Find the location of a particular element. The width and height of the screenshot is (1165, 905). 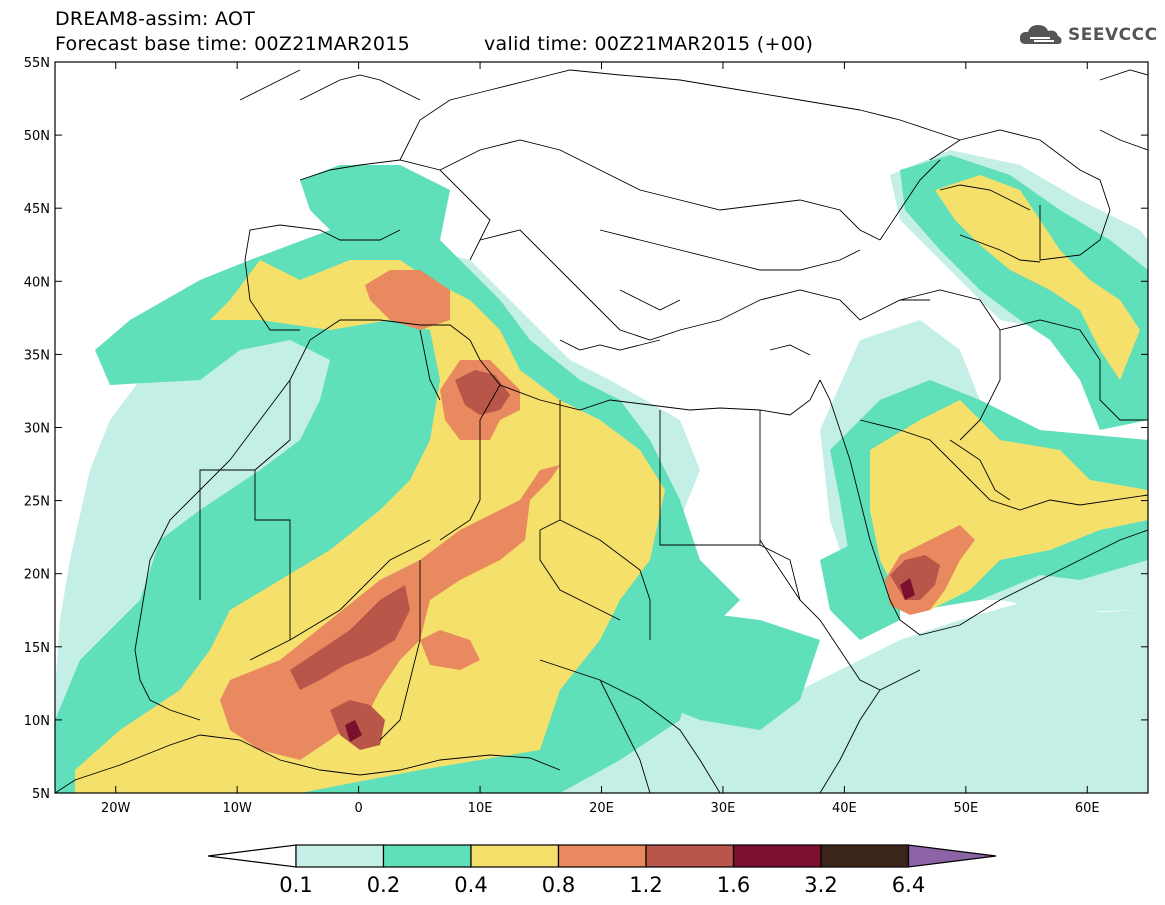

colorbar-level-label: 0.2 is located at coordinates (383, 885).